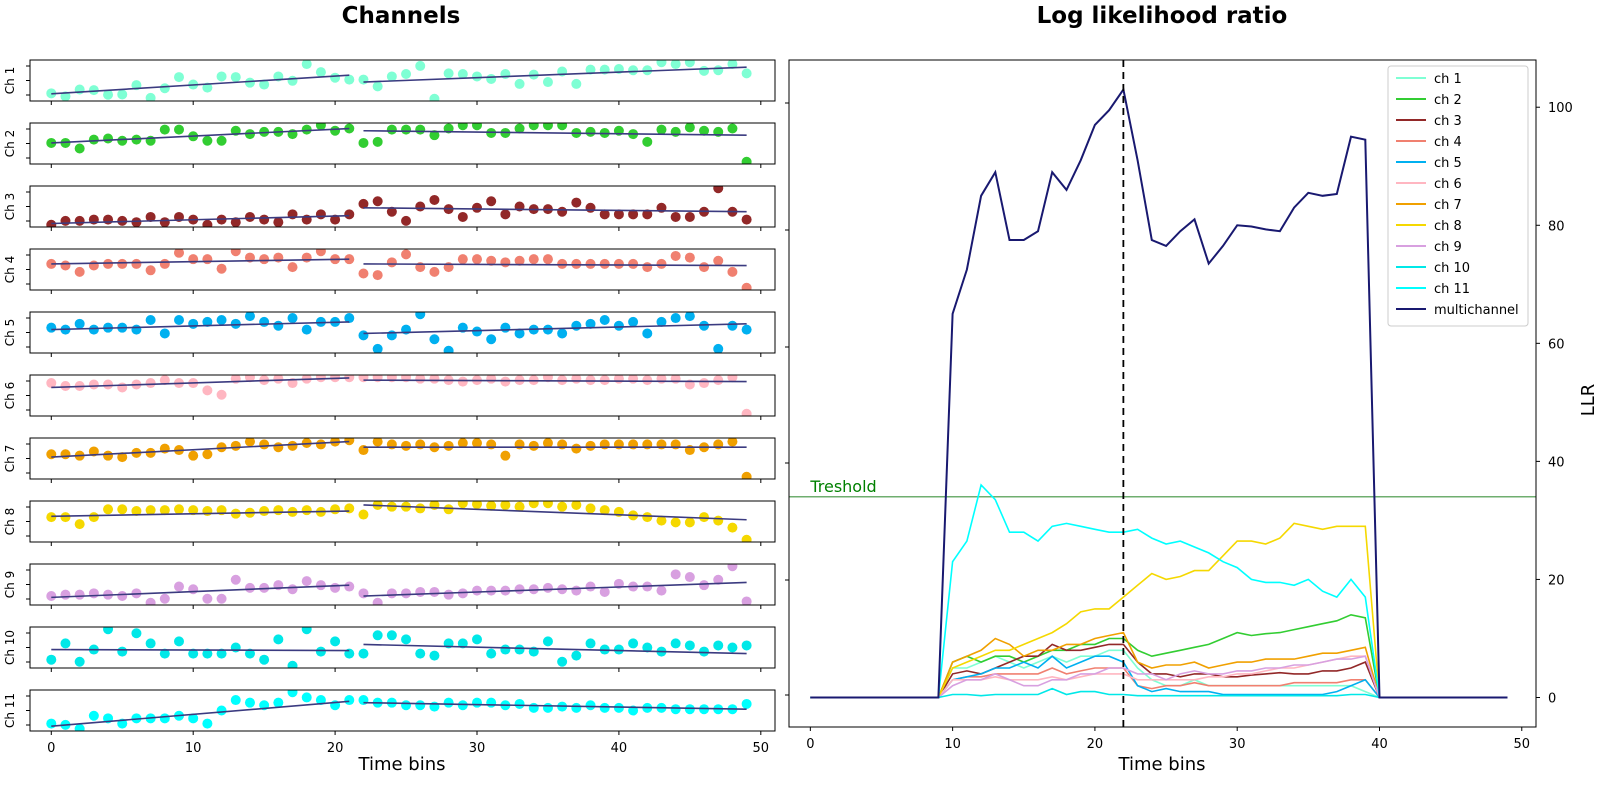 Image resolution: width=1600 pixels, height=804 pixels. I want to click on channel-subplot: Ch 7, so click(389, 460).